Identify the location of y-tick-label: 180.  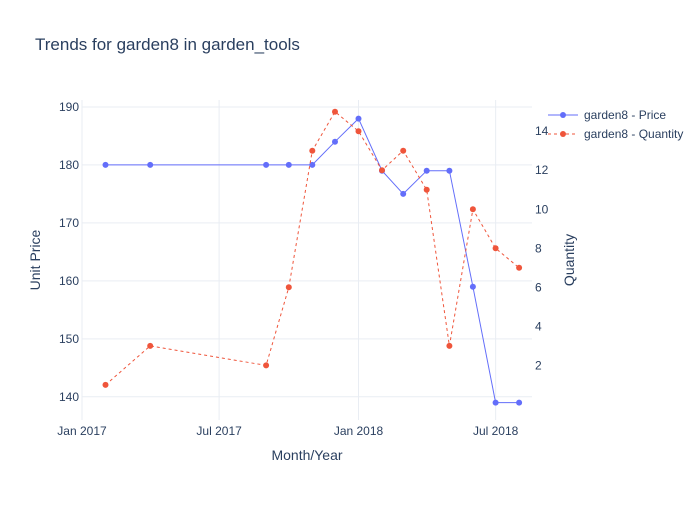
(69, 165).